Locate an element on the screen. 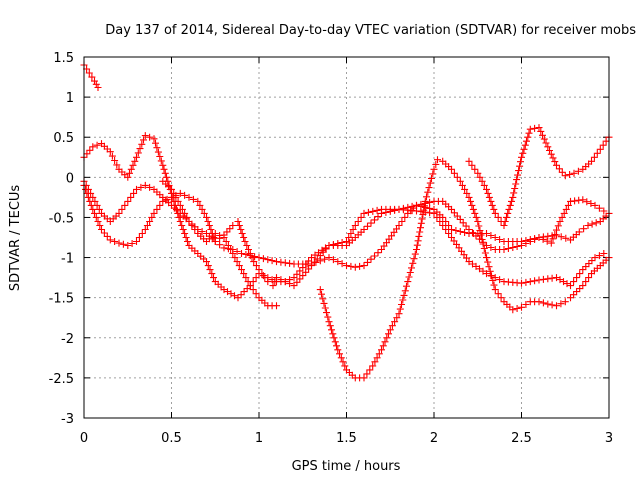 This screenshot has height=480, width=640. y-tick-label: -2 is located at coordinates (67, 339).